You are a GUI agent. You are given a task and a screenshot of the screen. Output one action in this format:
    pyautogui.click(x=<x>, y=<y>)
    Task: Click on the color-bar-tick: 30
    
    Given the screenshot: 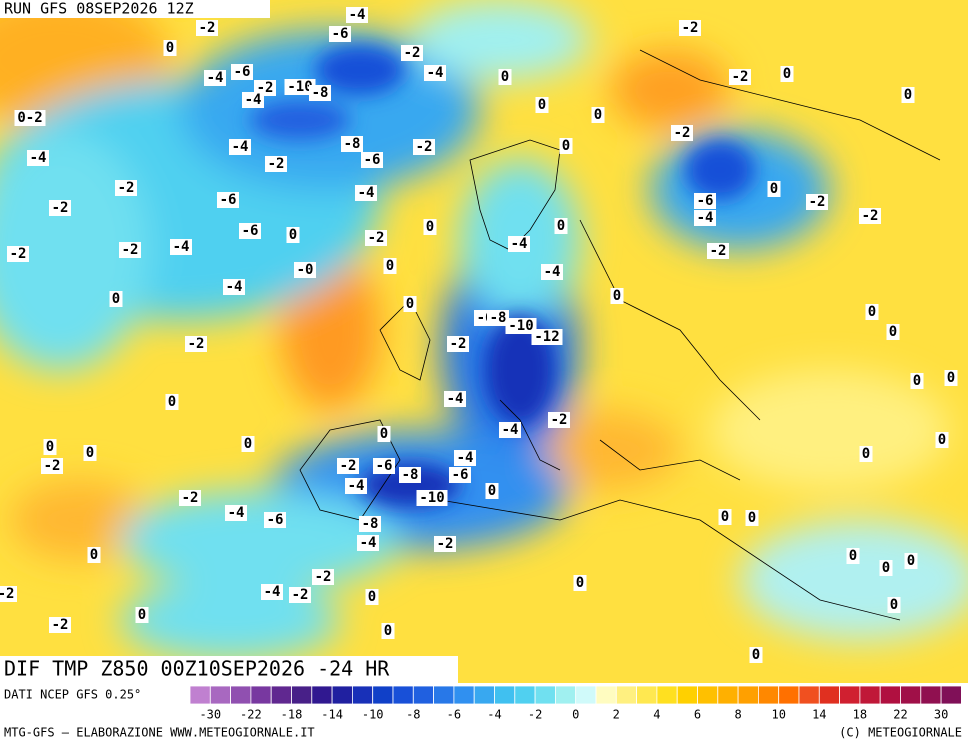 What is the action you would take?
    pyautogui.click(x=941, y=715)
    